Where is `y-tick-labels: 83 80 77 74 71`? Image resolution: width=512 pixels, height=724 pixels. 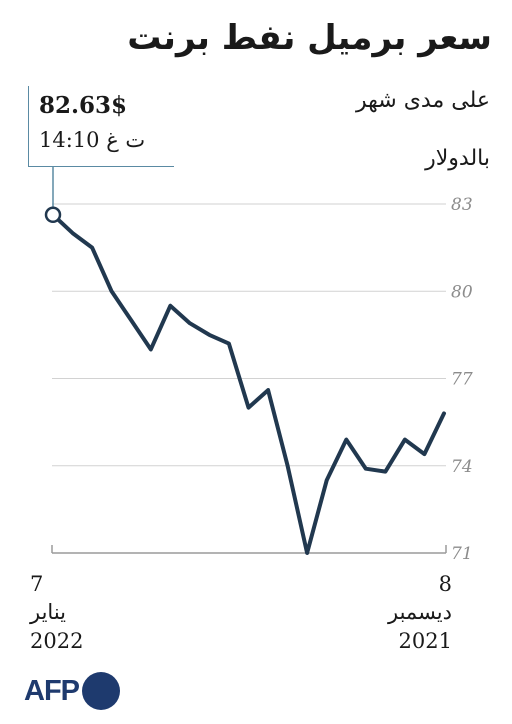 y-tick-labels: 83 80 77 74 71 is located at coordinates (462, 379).